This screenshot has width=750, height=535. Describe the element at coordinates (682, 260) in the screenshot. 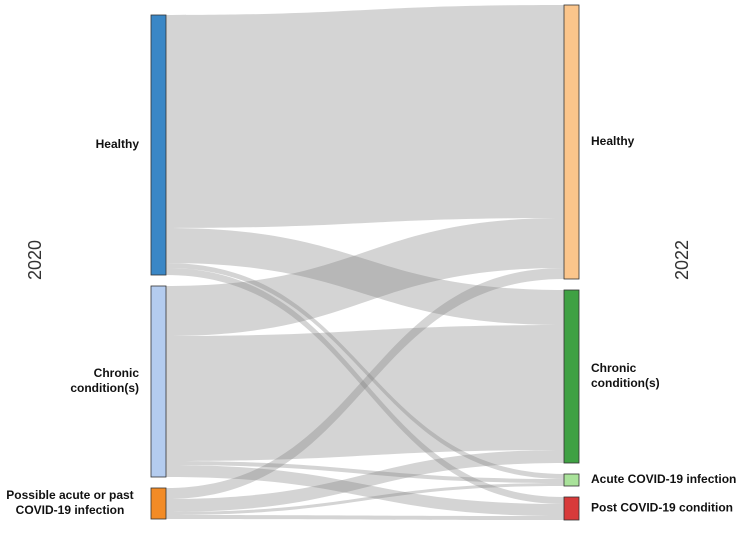

I see `right-axis-title: 2022` at that location.